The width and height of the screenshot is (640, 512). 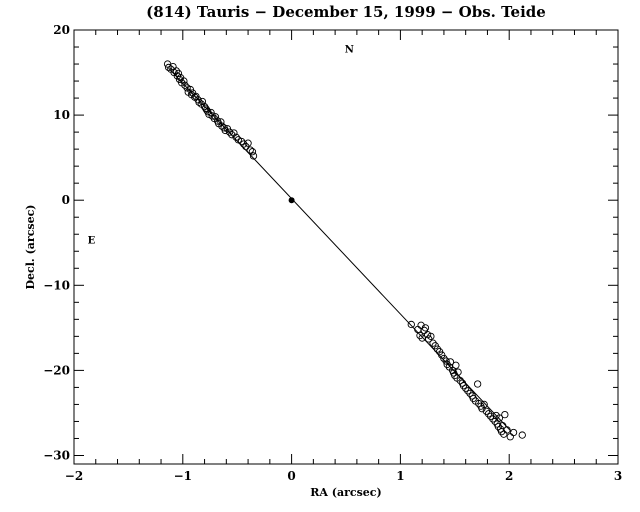 I want to click on y-tick-label: −30, so click(x=56, y=455).